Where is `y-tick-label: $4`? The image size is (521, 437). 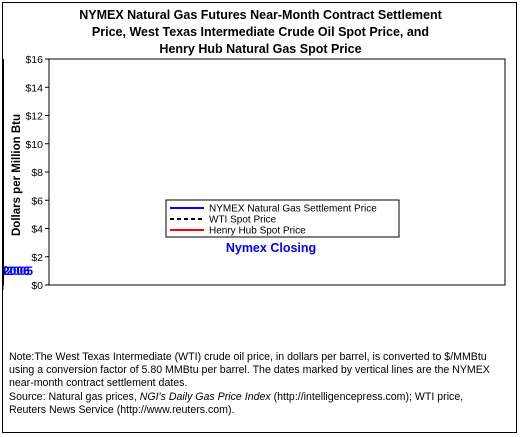 y-tick-label: $4 is located at coordinates (37, 230).